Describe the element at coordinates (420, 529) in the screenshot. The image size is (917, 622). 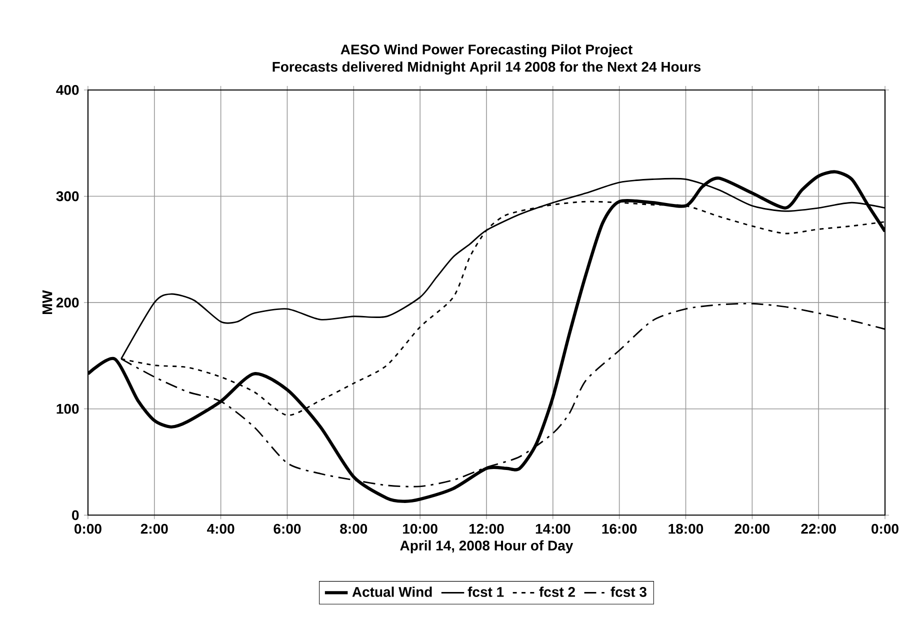
I see `x-tick-label: 10:00` at that location.